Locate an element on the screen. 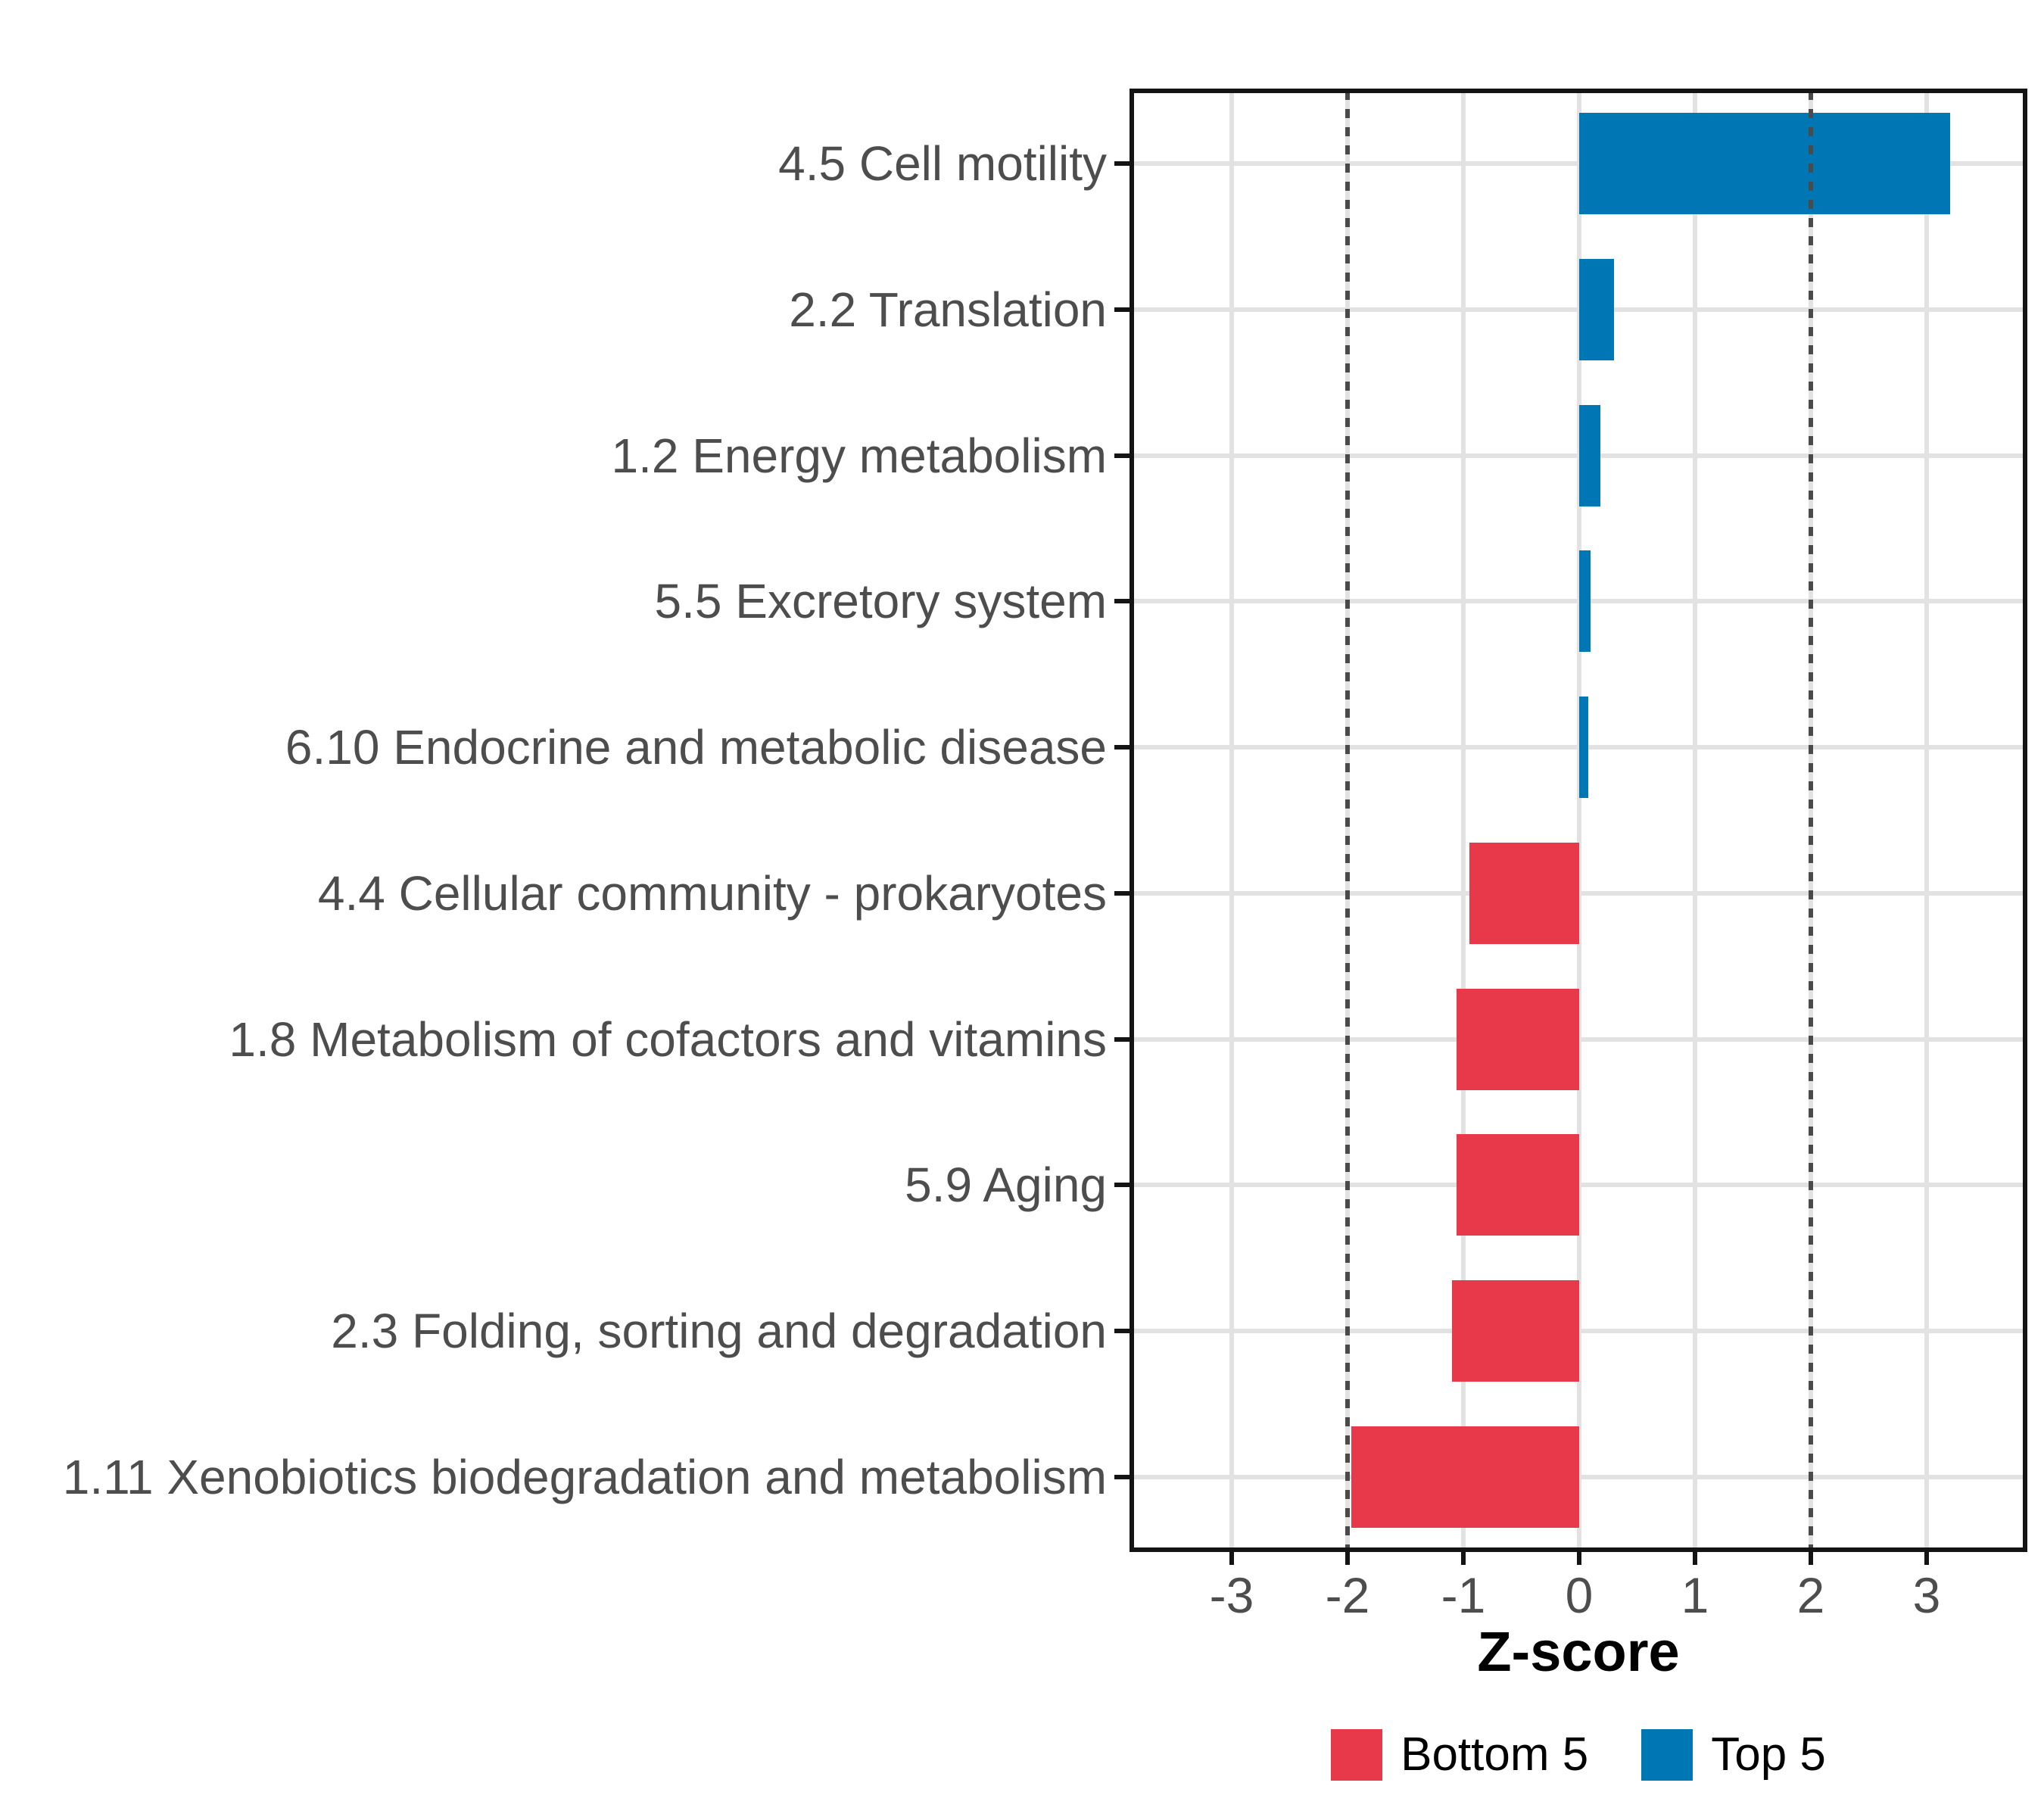  legend-swatch-bottom5 is located at coordinates (1357, 1755).